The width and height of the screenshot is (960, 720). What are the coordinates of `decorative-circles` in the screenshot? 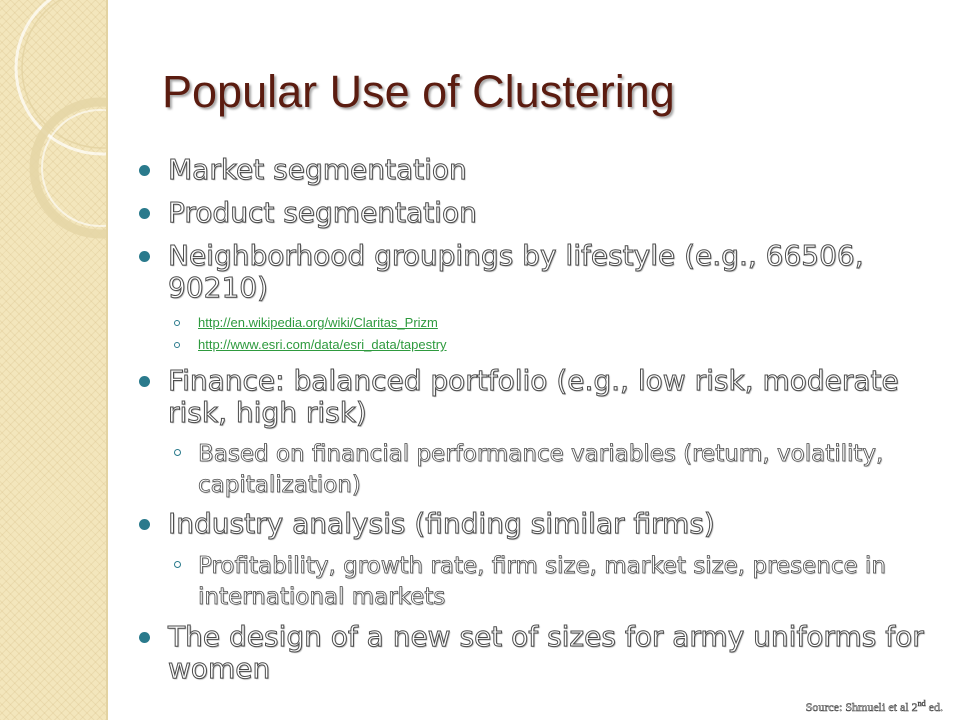 It's located at (60, 119).